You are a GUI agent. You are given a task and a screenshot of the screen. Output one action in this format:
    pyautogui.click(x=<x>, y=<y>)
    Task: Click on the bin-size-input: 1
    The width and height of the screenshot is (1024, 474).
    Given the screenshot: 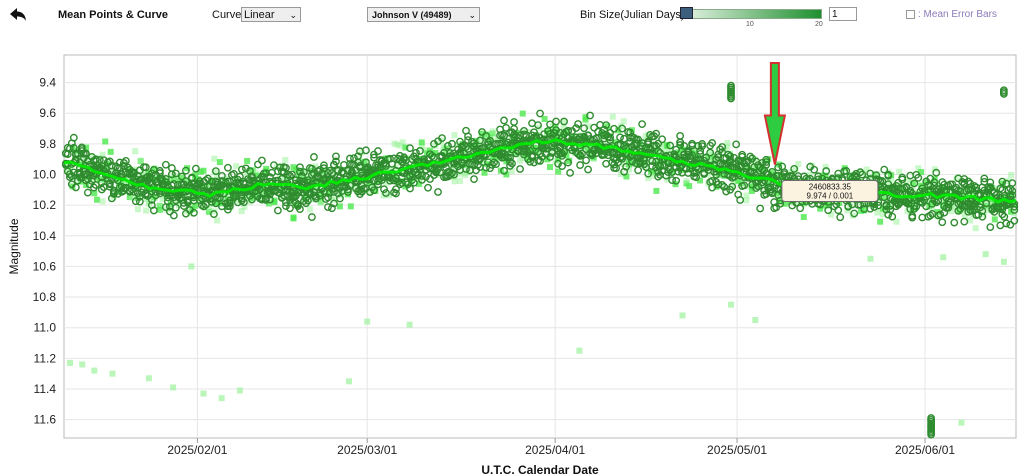 What is the action you would take?
    pyautogui.click(x=843, y=14)
    